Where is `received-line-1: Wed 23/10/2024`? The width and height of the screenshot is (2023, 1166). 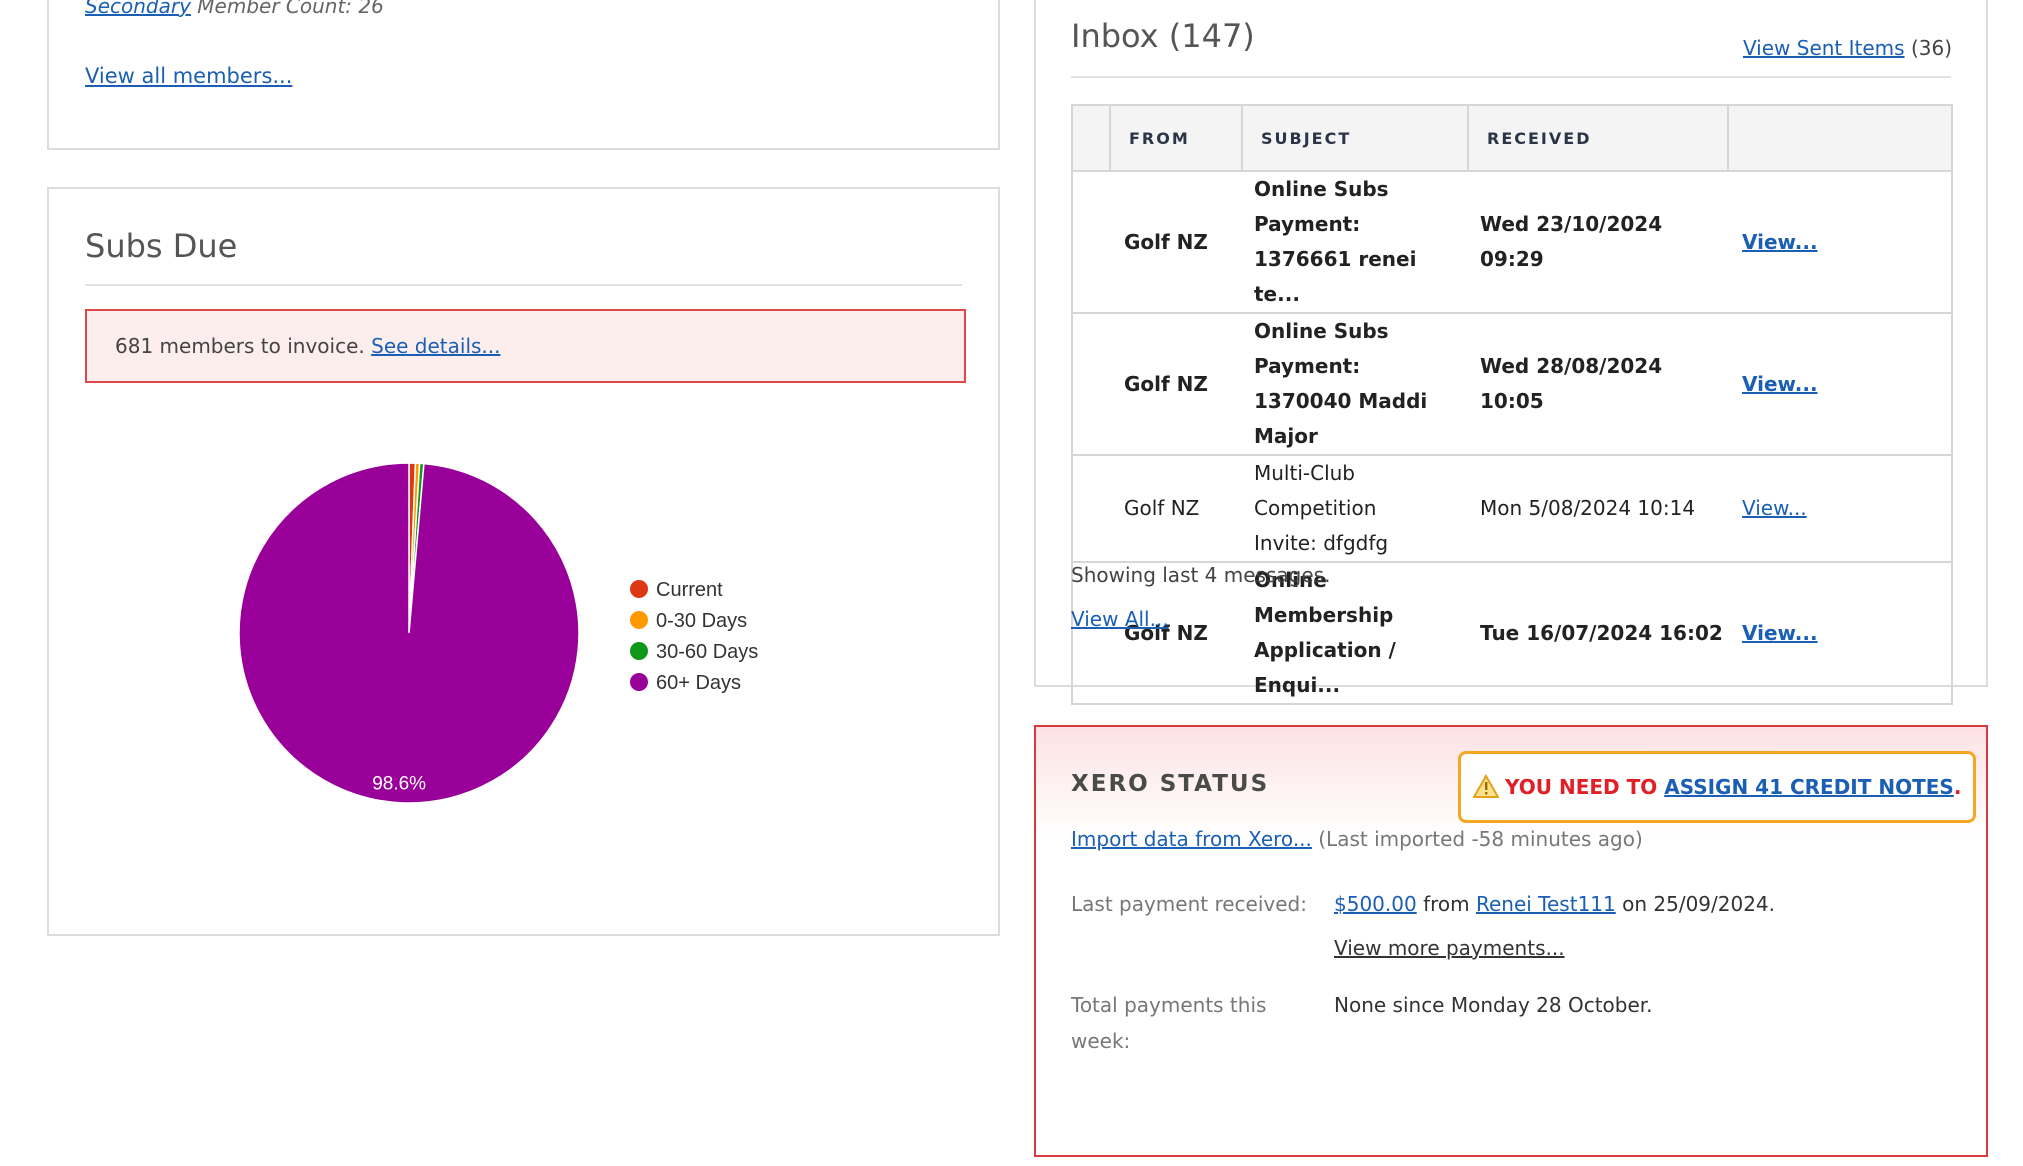
received-line-1: Wed 23/10/2024 is located at coordinates (1571, 224).